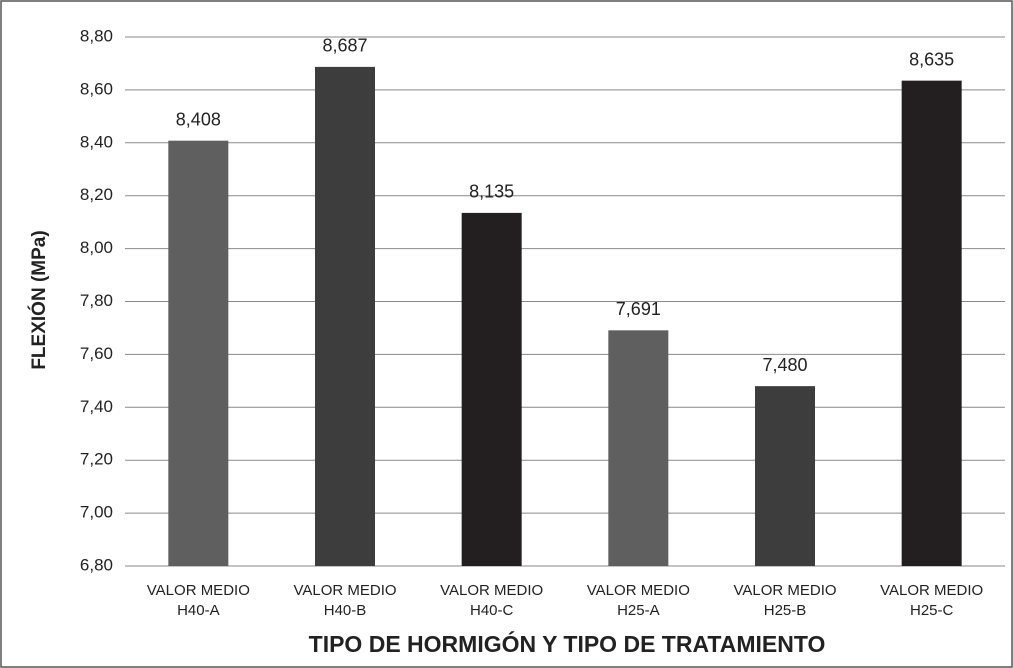 Image resolution: width=1013 pixels, height=668 pixels. I want to click on y-tick-label: 8,40, so click(96, 141).